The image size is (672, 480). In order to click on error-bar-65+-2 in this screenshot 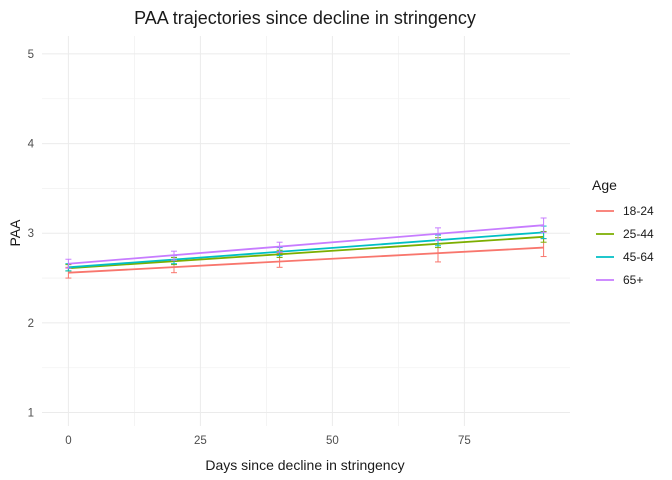, I will do `click(279, 247)`.